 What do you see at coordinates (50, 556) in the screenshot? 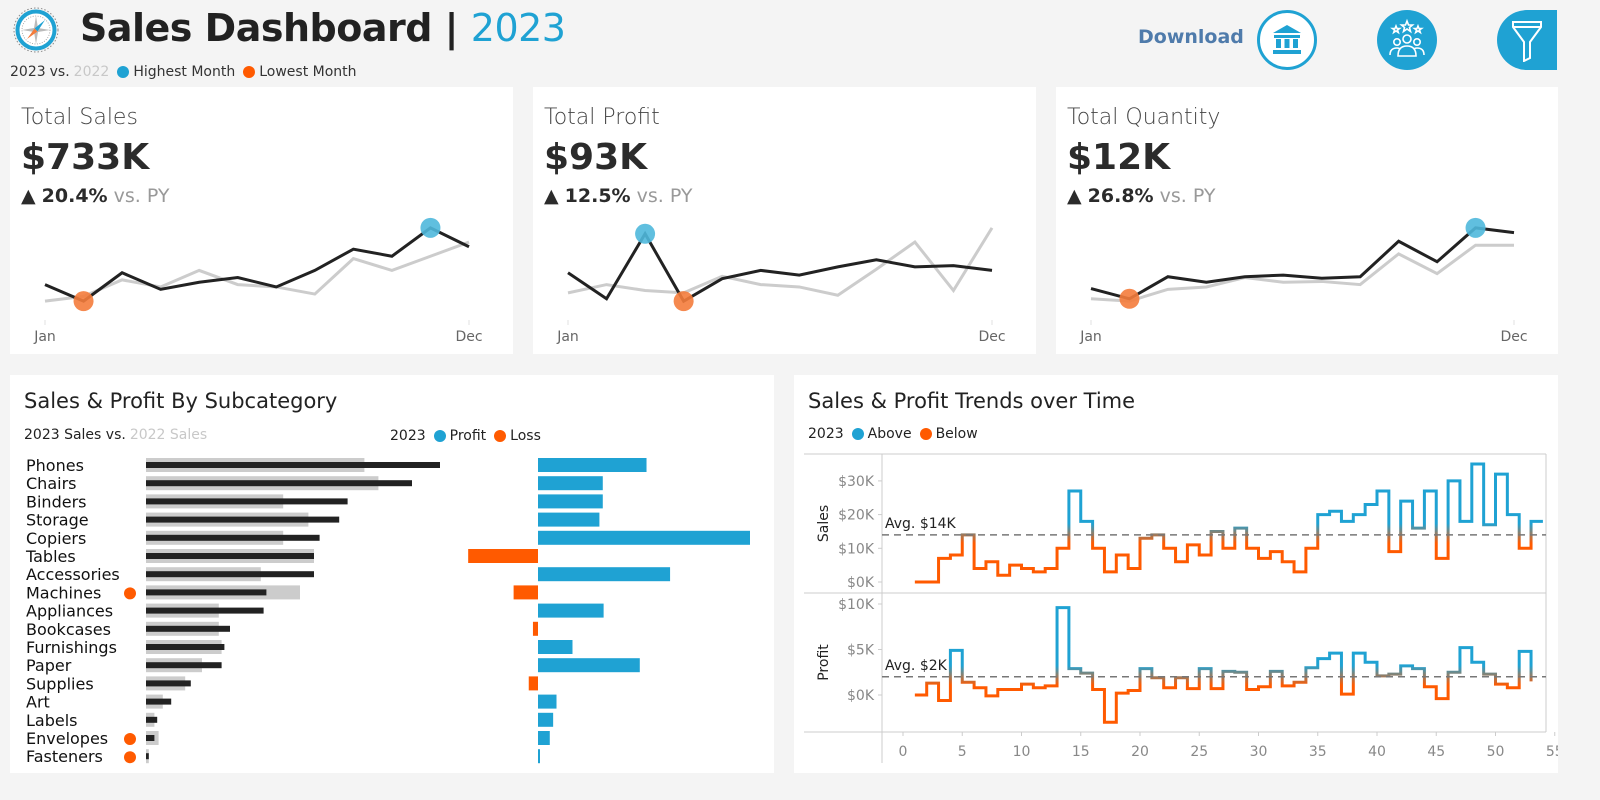
I see `category-label: Tables` at bounding box center [50, 556].